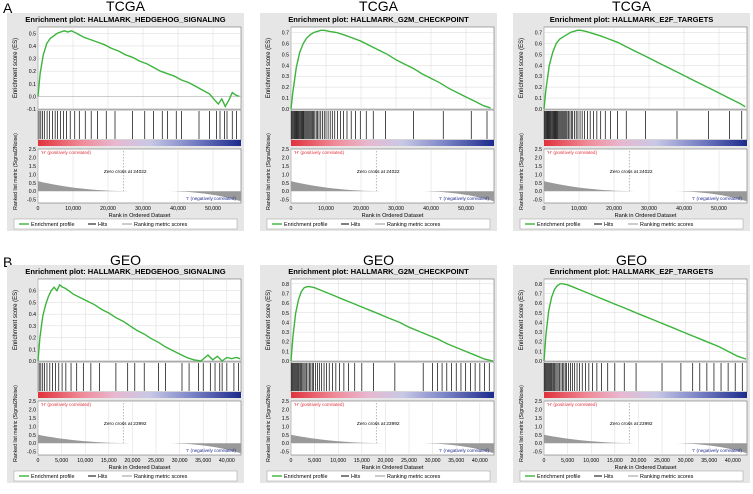  I want to click on x-tick-label: 35,000, so click(709, 461).